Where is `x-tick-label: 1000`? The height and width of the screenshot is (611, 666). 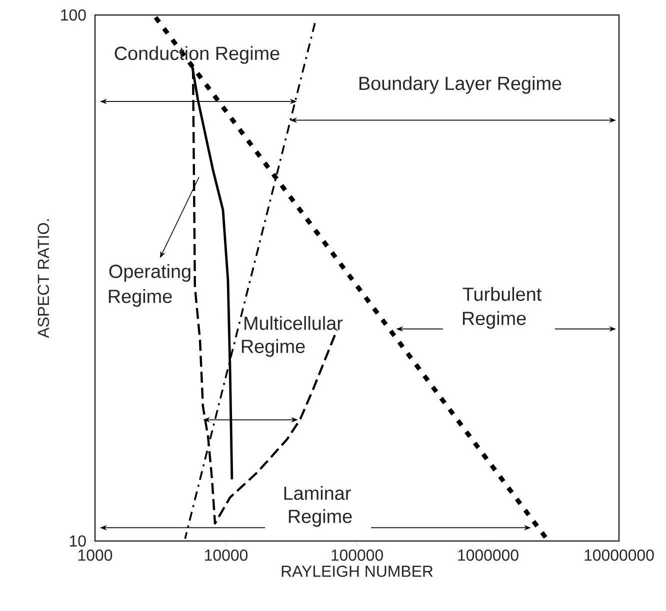
x-tick-label: 1000 is located at coordinates (95, 555).